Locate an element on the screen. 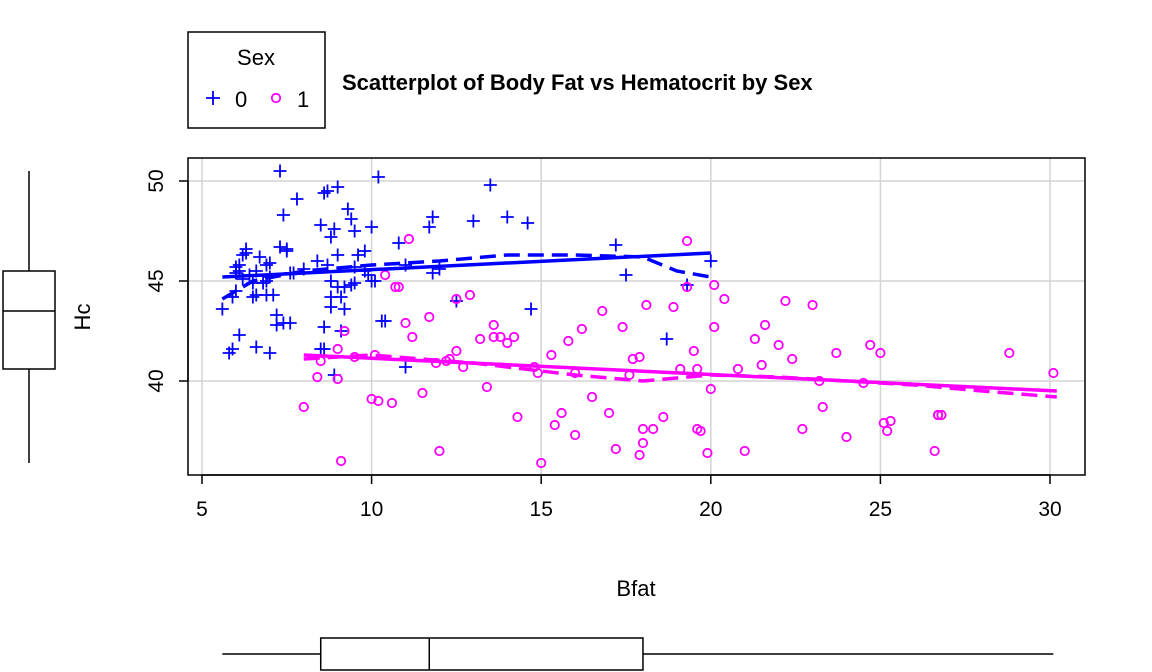  x-axis-label: Bfat is located at coordinates (635, 588).